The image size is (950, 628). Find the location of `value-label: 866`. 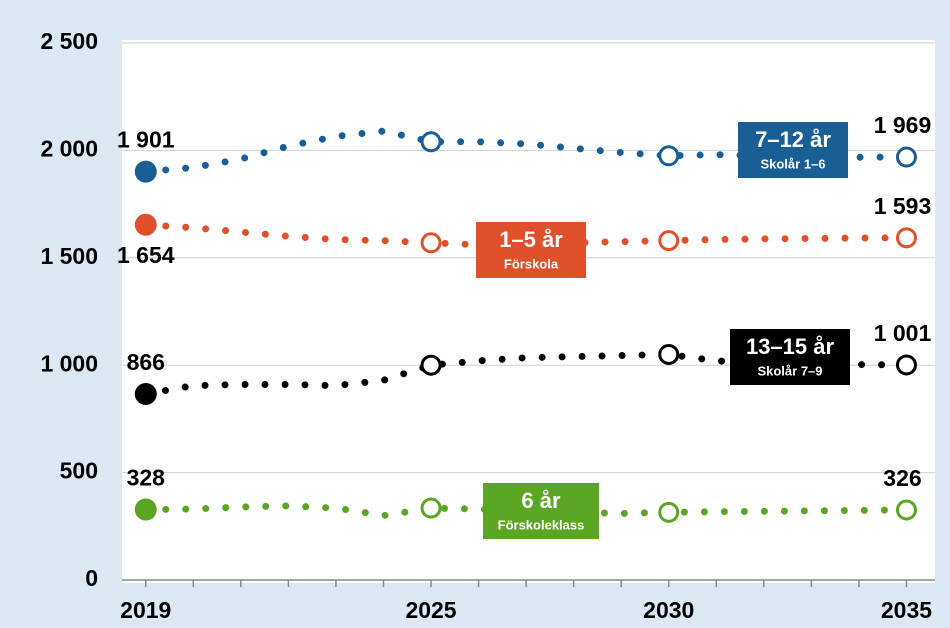

value-label: 866 is located at coordinates (146, 362).